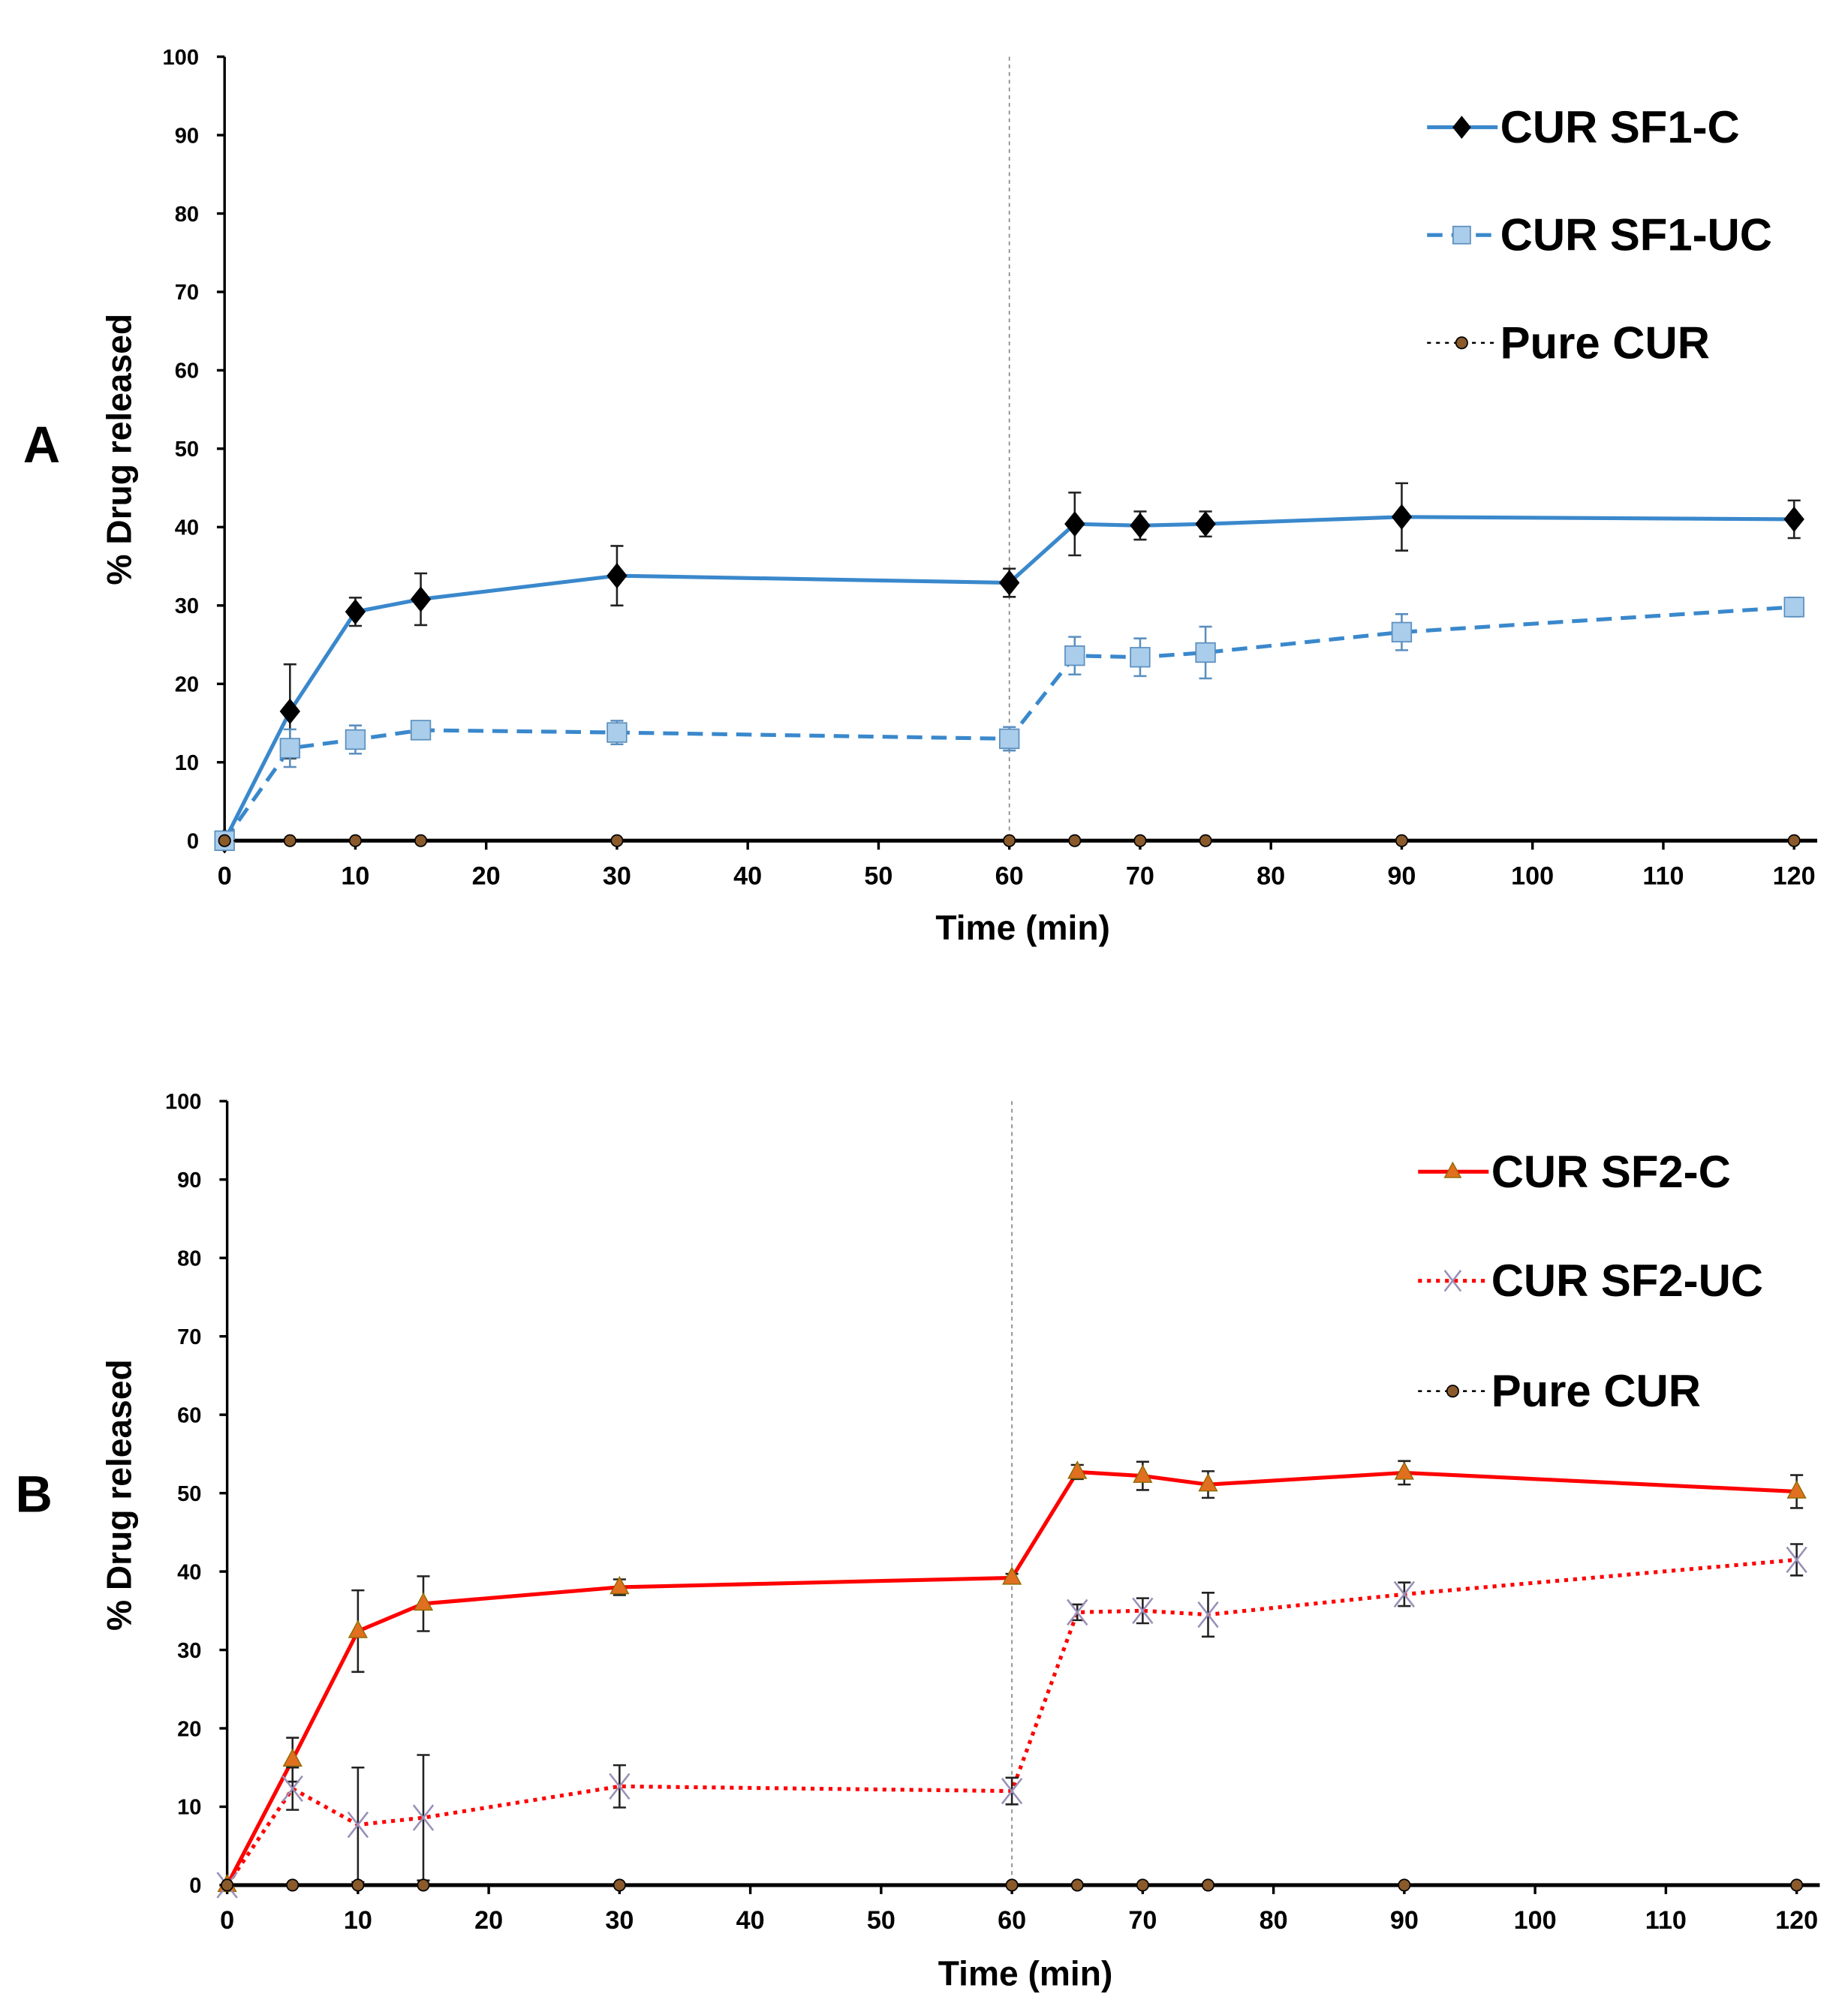 The height and width of the screenshot is (2006, 1848). I want to click on y-tick-label: 90, so click(187, 136).